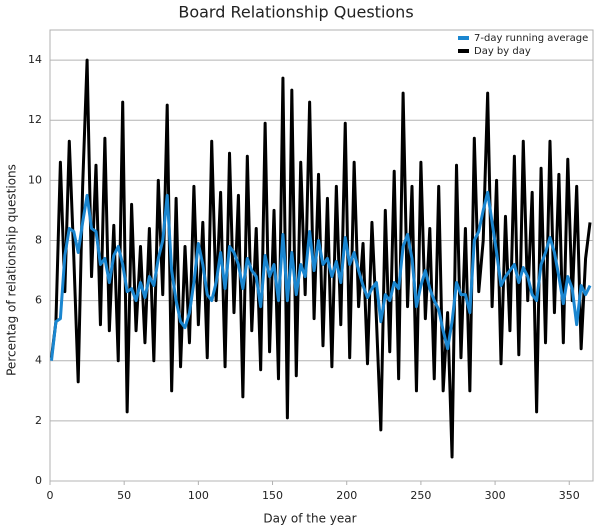  I want to click on y-tick-label: 14, so click(35, 59).